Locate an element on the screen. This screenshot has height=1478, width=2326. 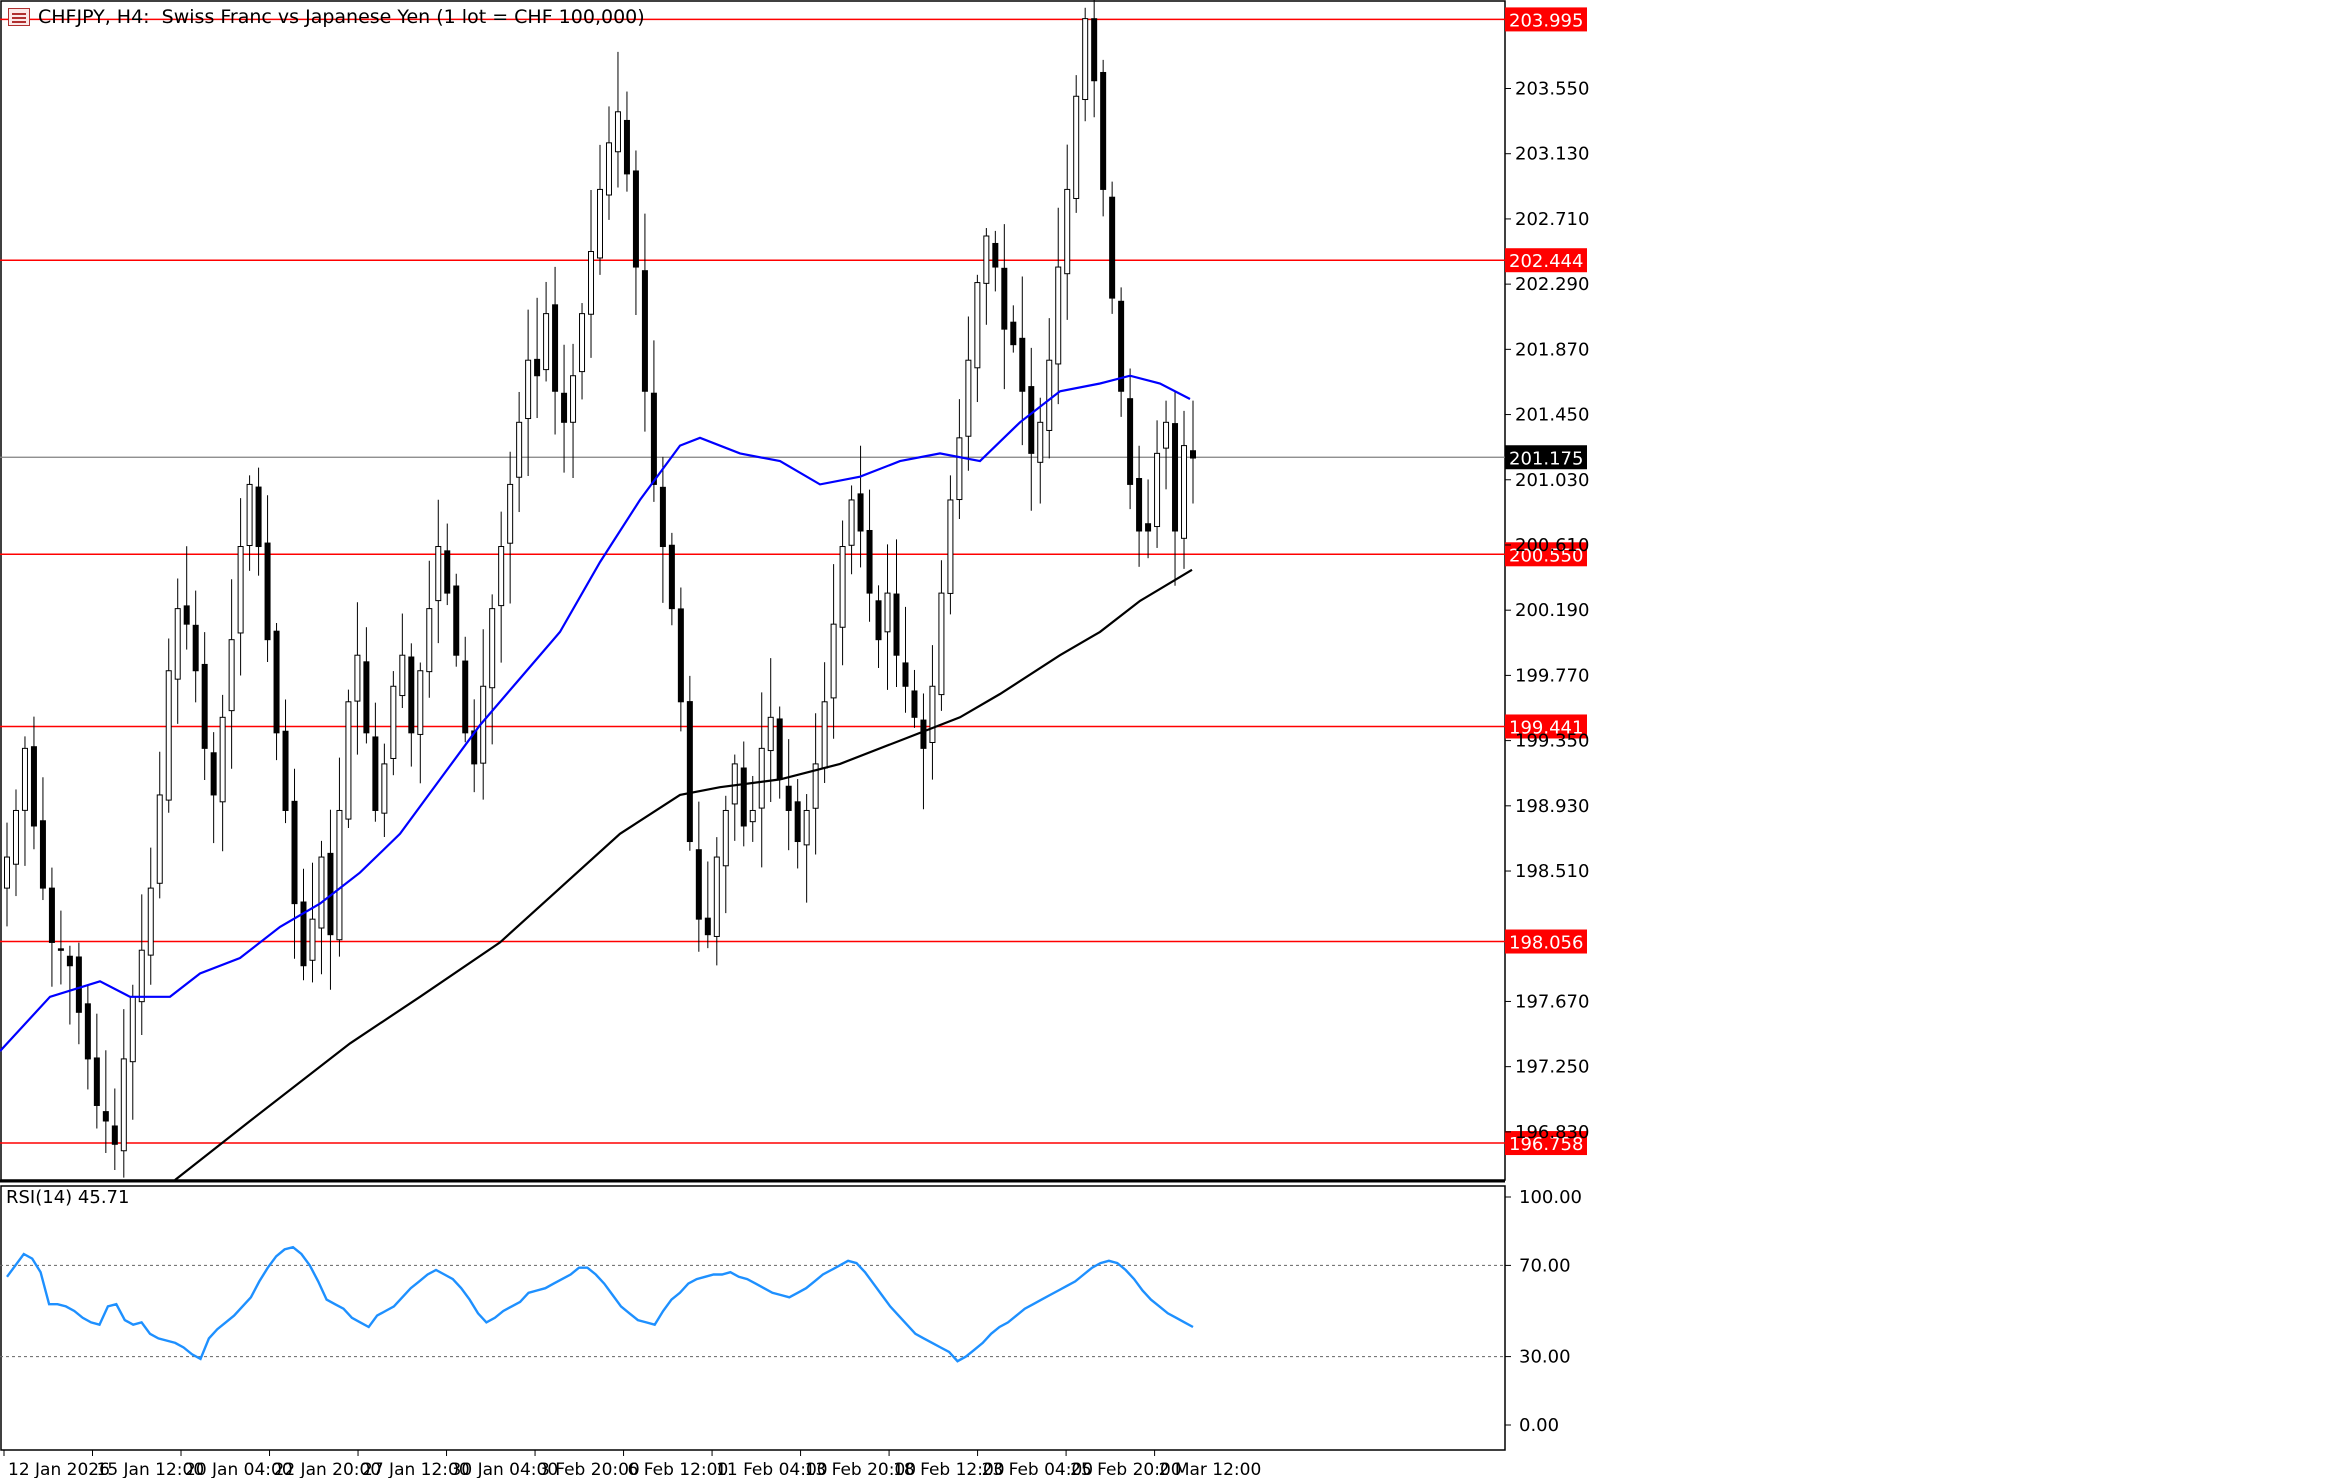
time-tick-label: 11 Feb 04:00 is located at coordinates (772, 1469).